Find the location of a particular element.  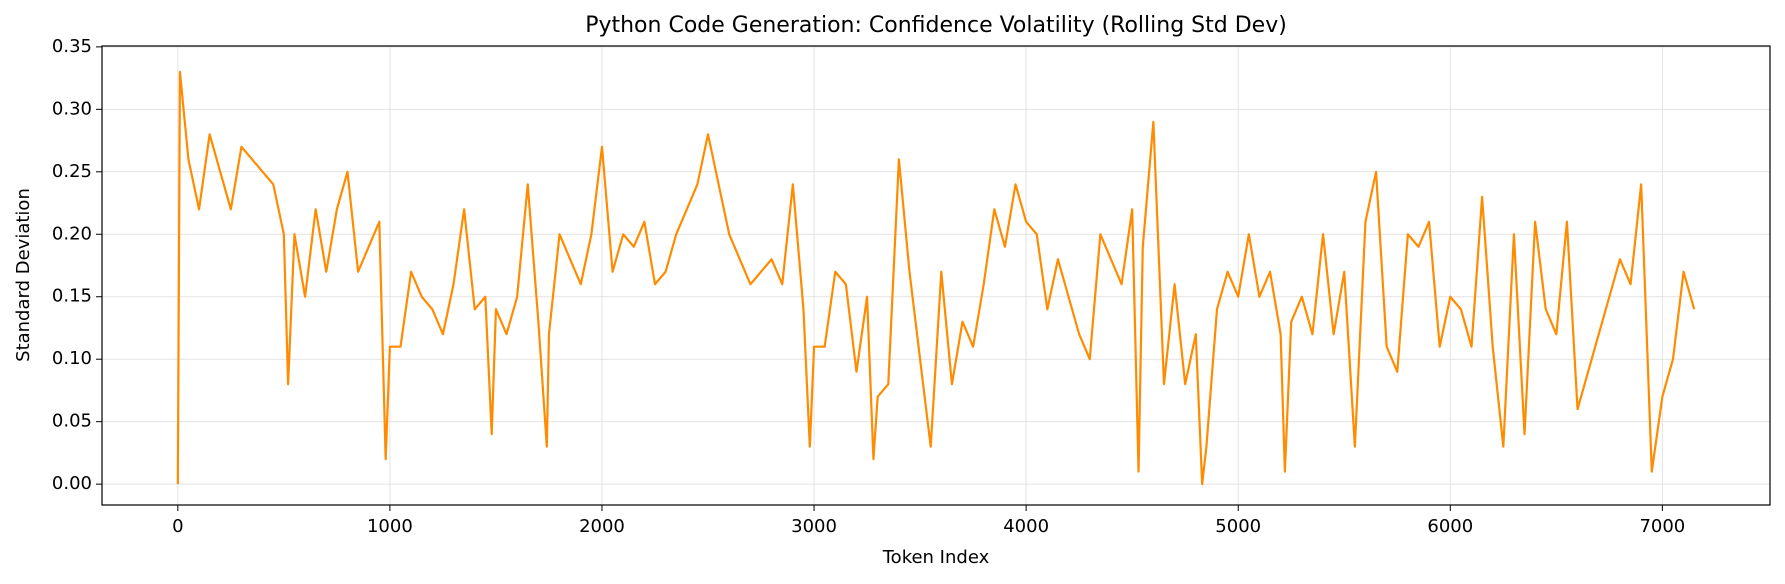

x-axis-label: Token Index is located at coordinates (936, 557).